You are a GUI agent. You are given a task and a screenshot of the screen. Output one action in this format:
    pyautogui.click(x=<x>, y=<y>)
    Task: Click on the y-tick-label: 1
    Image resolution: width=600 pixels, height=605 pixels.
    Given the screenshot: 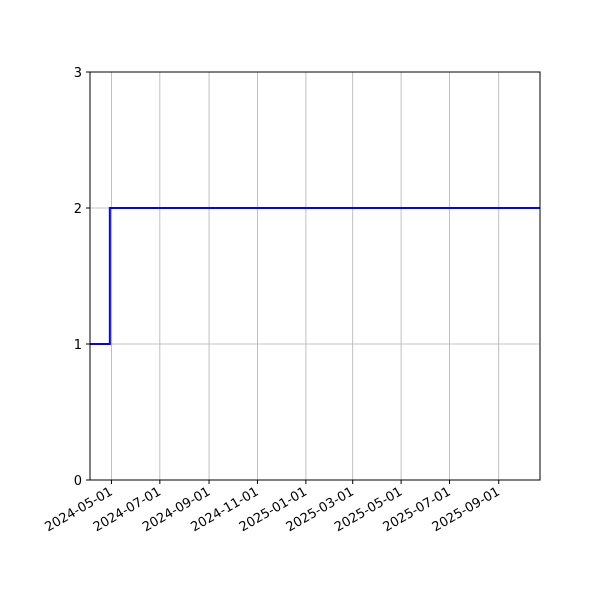 What is the action you would take?
    pyautogui.click(x=78, y=345)
    